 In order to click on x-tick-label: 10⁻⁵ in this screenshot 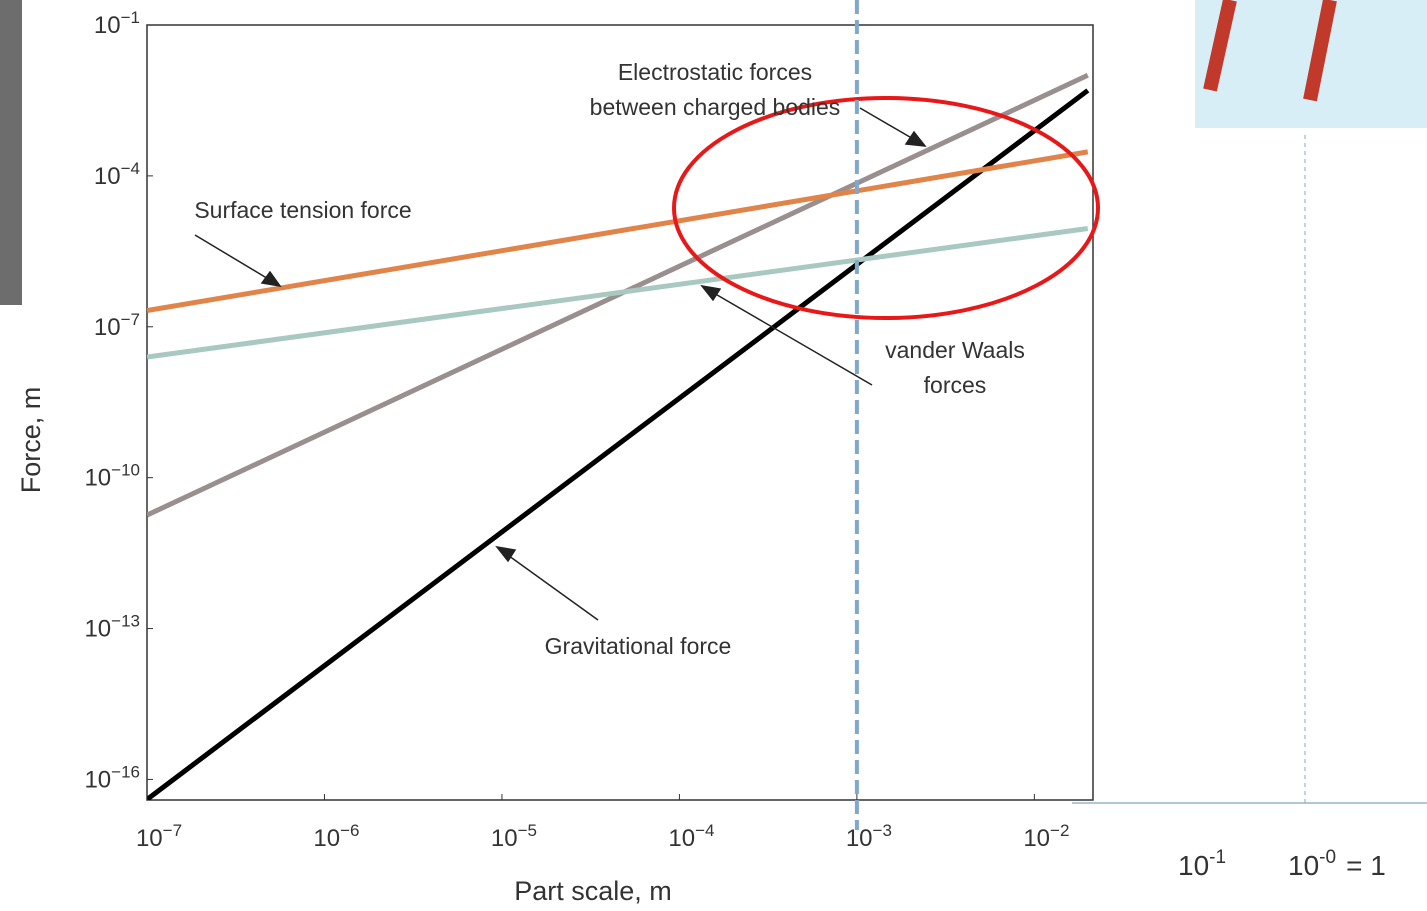, I will do `click(514, 836)`.